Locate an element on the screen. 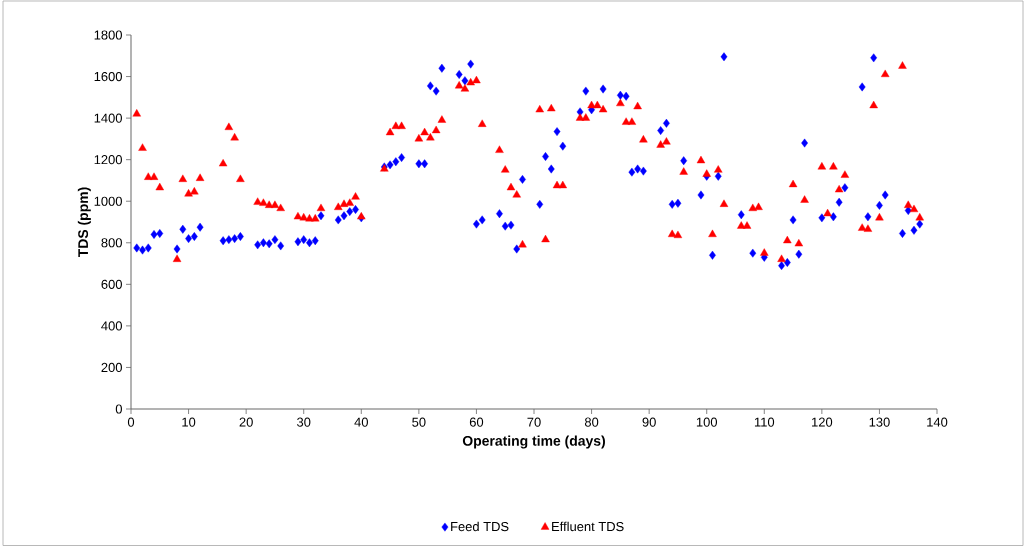 The image size is (1027, 546). legend-label: Effluent TDS is located at coordinates (588, 526).